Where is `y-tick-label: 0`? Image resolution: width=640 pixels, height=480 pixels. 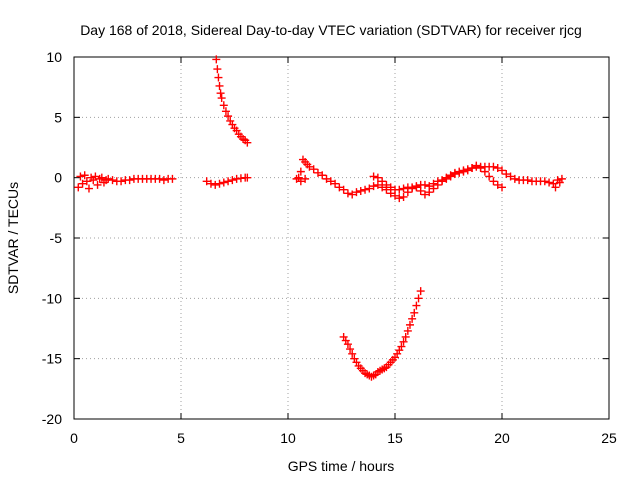 y-tick-label: 0 is located at coordinates (58, 178).